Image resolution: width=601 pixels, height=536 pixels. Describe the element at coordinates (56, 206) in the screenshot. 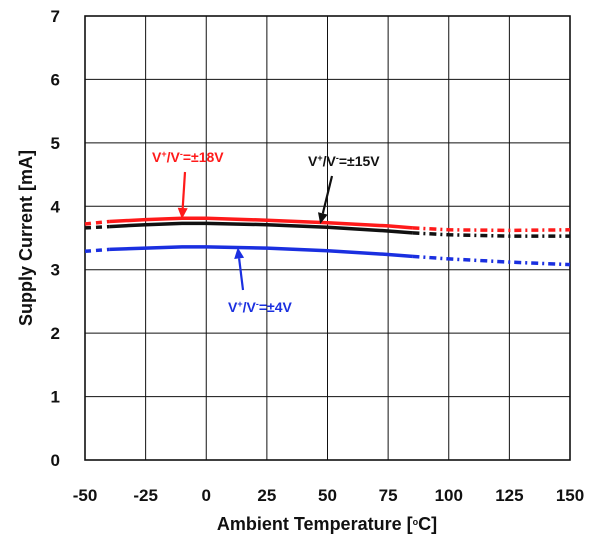

I see `y-tick-label: 4` at that location.